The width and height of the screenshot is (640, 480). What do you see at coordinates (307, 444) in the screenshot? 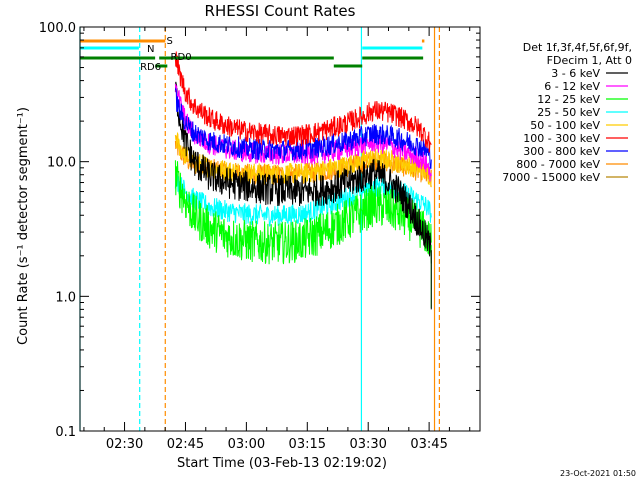
I see `x-tick-label-3: 03:15` at bounding box center [307, 444].